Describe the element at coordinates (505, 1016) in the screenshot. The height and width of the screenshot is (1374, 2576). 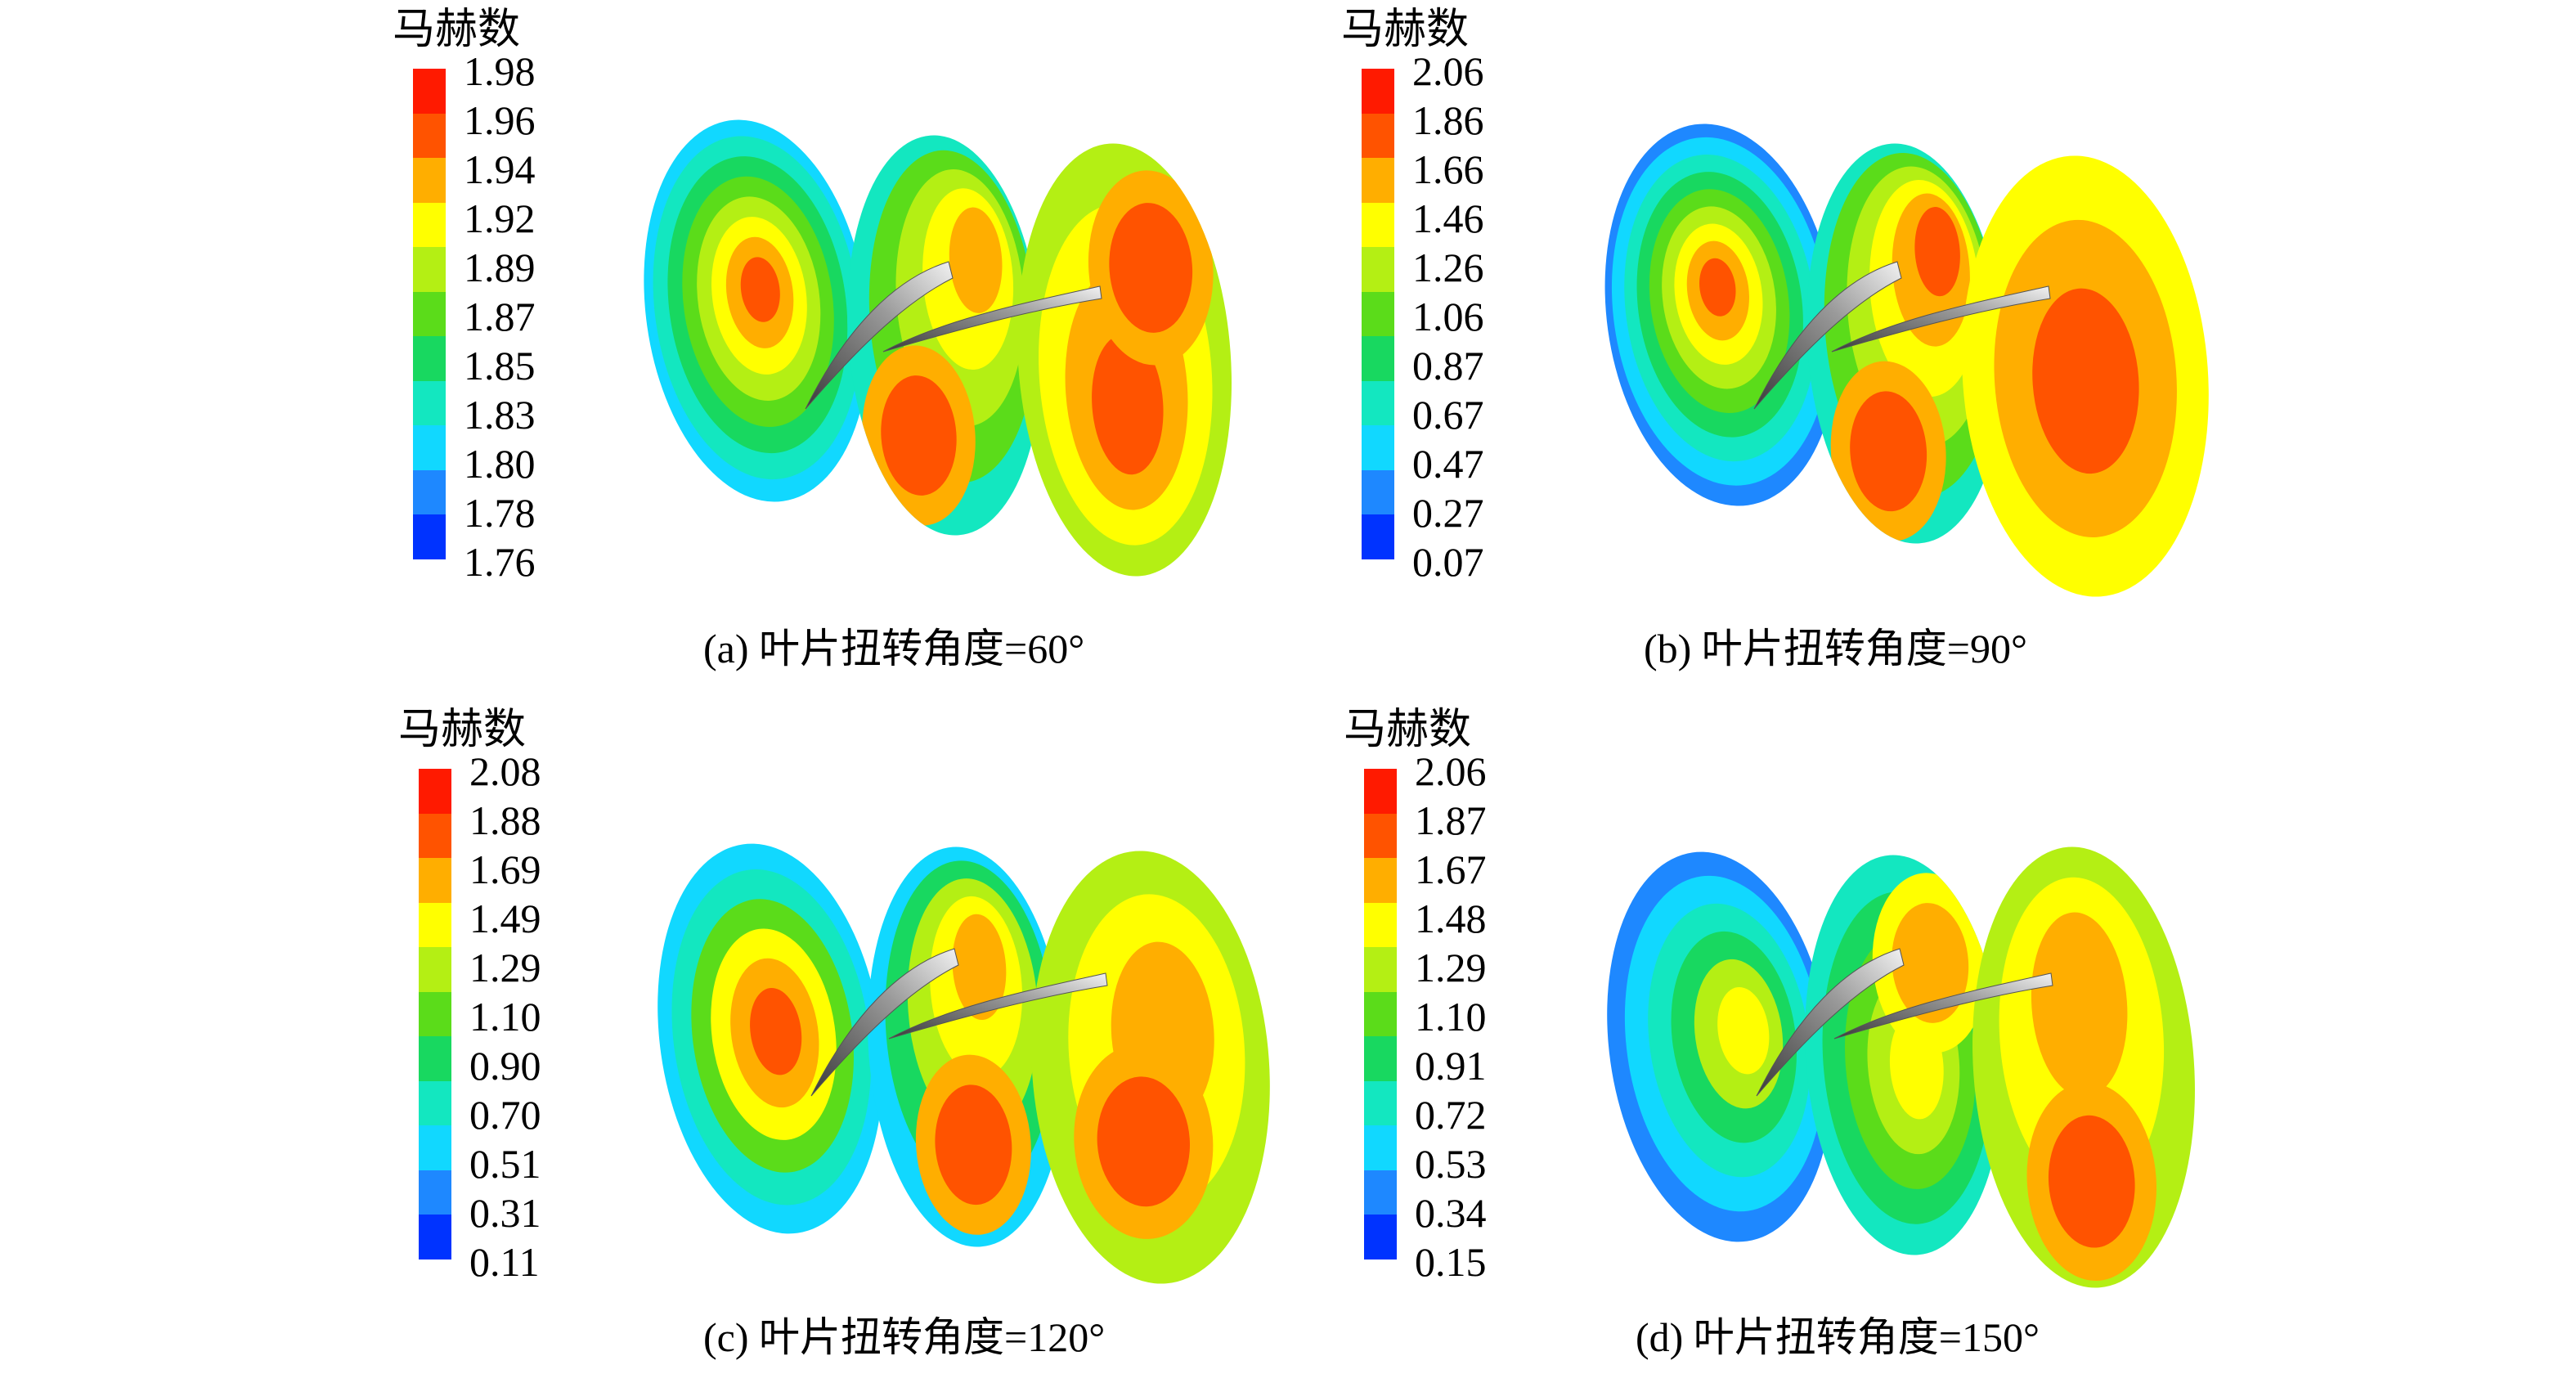
I see `colorbar-tick-label: 1.10` at that location.